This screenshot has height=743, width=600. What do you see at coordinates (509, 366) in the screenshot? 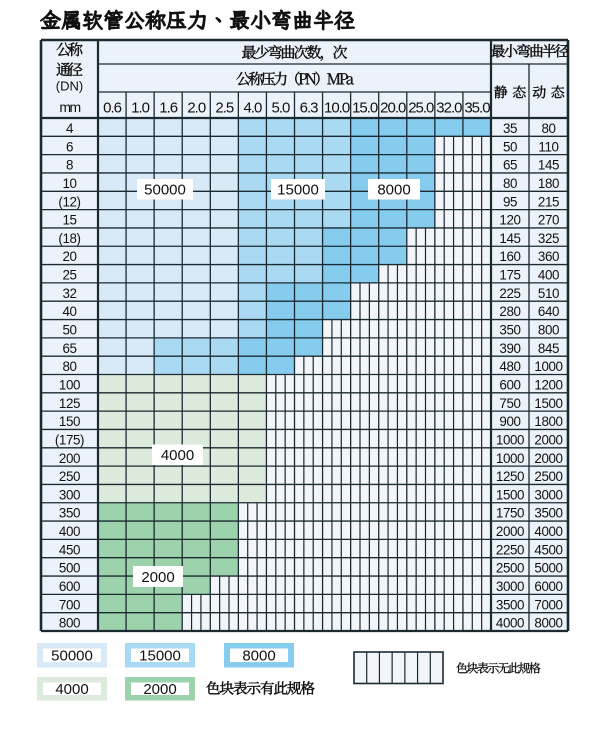
I see `svg-text: 480` at bounding box center [509, 366].